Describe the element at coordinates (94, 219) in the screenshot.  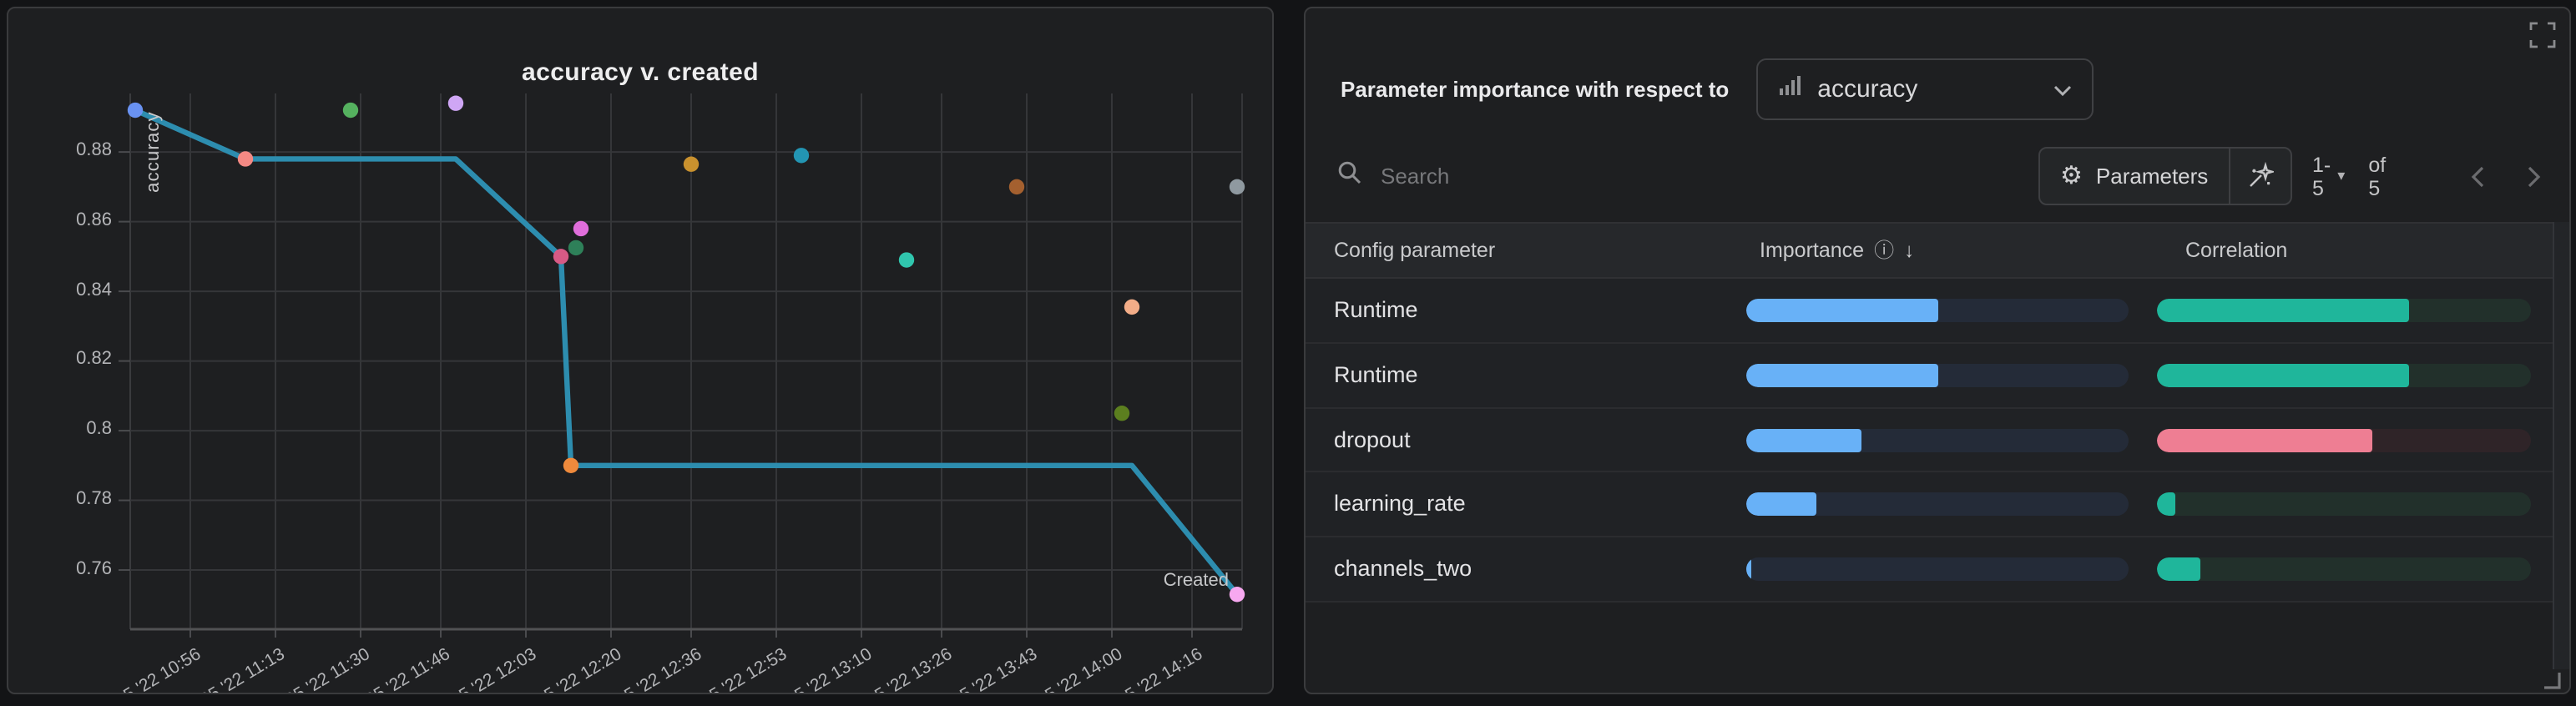
I see `y-tick-label: 0.86` at that location.